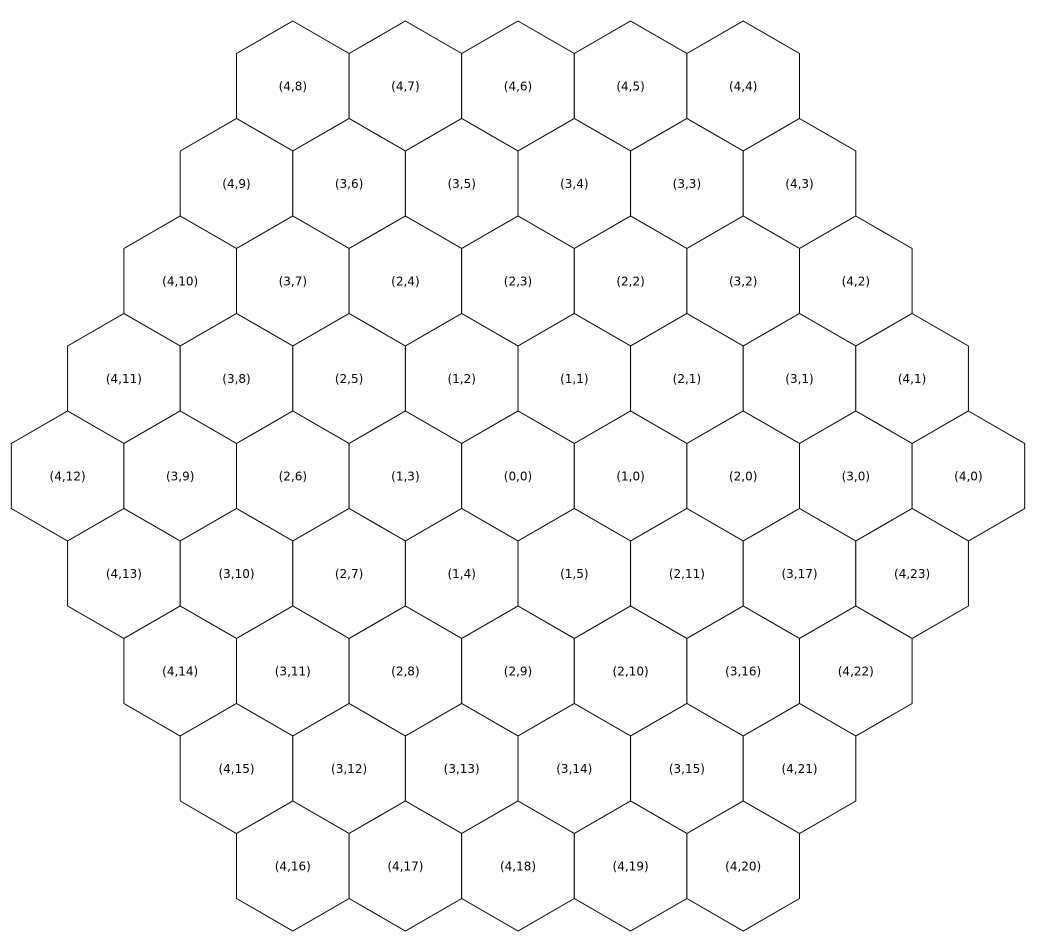  What do you see at coordinates (743, 282) in the screenshot?
I see `hex-label: (3,2)` at bounding box center [743, 282].